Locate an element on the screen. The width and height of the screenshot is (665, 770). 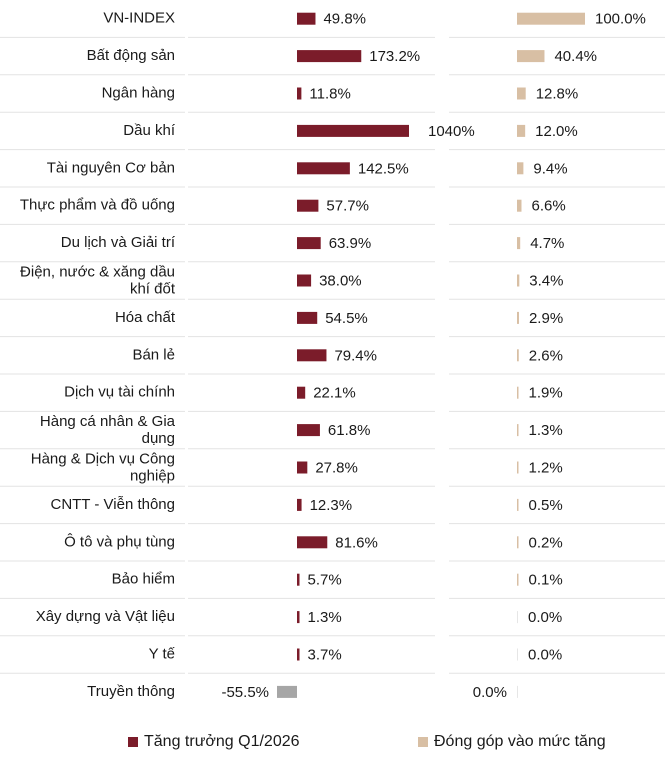
growth-value-label: 63.9% is located at coordinates (350, 243).